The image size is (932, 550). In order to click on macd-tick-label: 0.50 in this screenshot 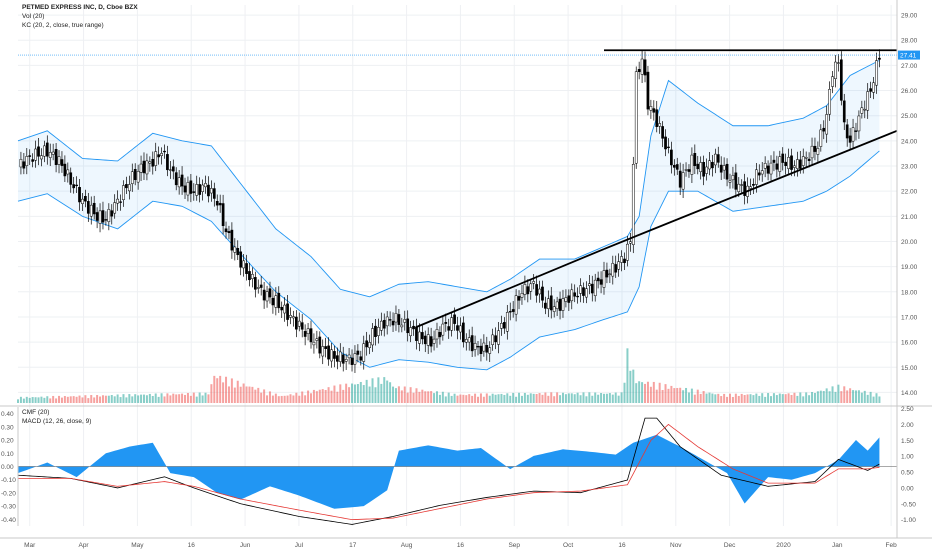, I will do `click(907, 473)`.